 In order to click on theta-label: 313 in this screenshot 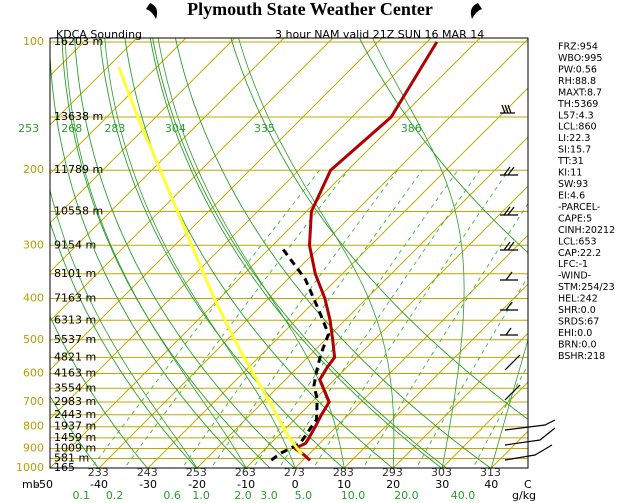, I will do `click(490, 472)`.